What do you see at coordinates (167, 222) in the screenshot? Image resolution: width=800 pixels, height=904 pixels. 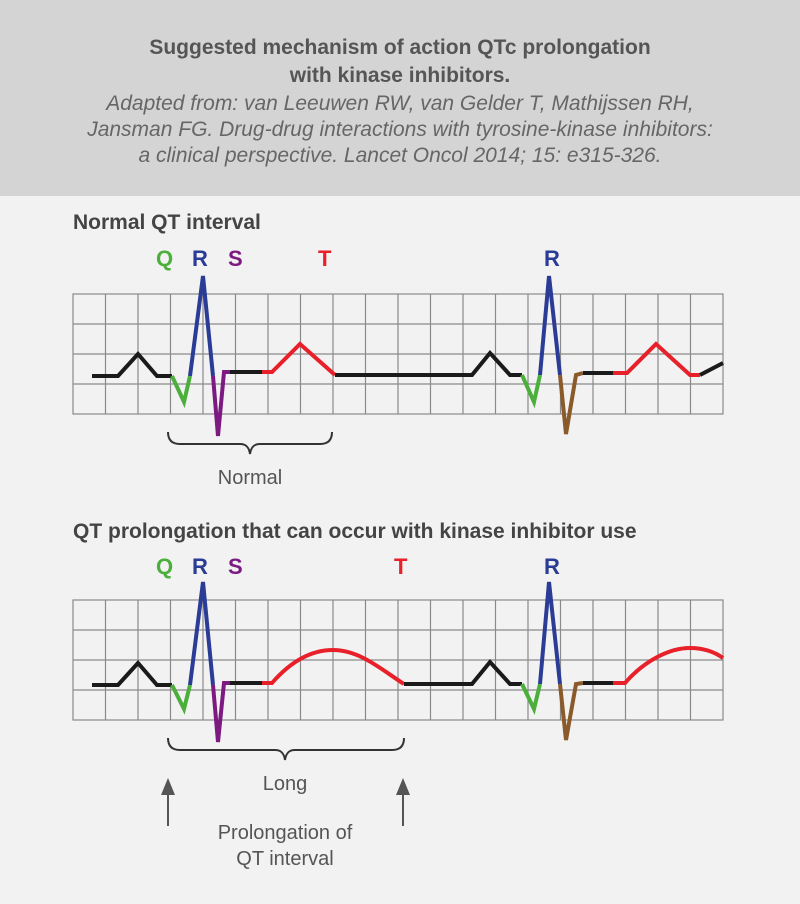 I see `normal-panel-title: Normal QT interval` at bounding box center [167, 222].